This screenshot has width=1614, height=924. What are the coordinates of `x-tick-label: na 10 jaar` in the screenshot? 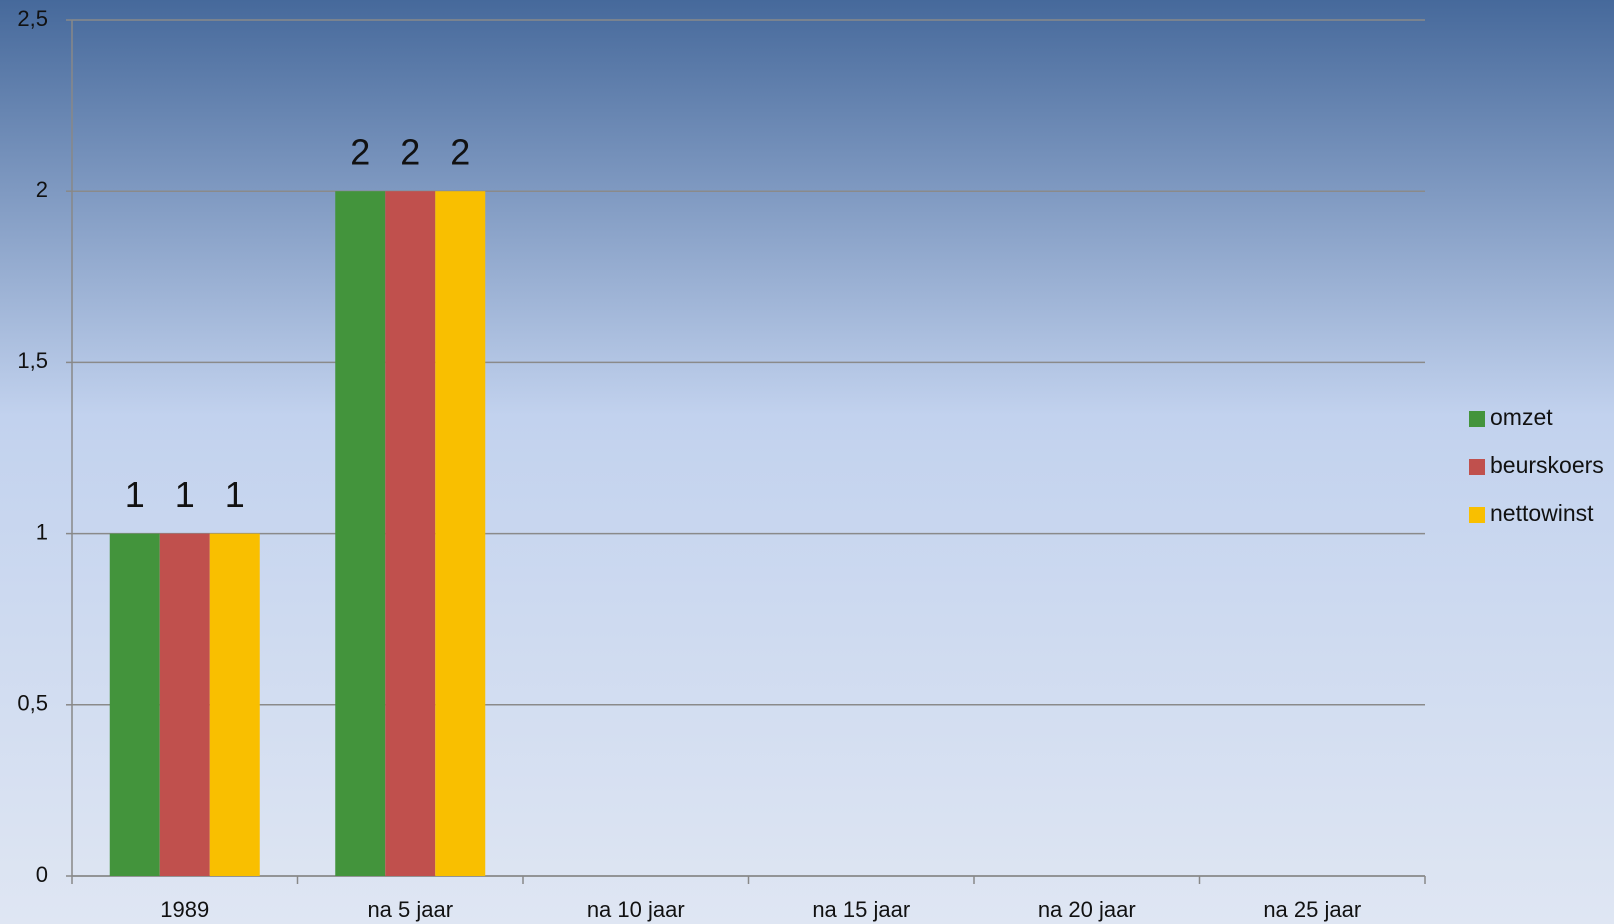 It's located at (636, 909).